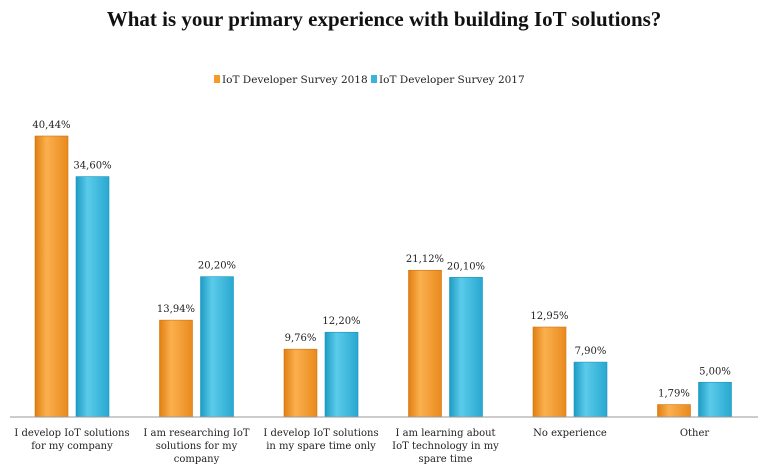 Image resolution: width=768 pixels, height=475 pixels. Describe the element at coordinates (92, 166) in the screenshot. I see `data-label-2017-0: 34,60%` at that location.